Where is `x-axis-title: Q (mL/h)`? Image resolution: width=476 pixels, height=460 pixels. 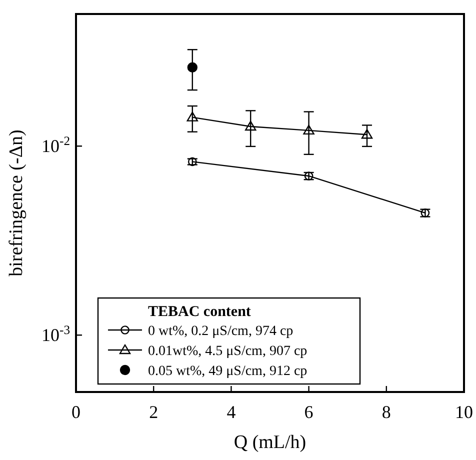
x-axis-title: Q (mL/h) is located at coordinates (270, 442).